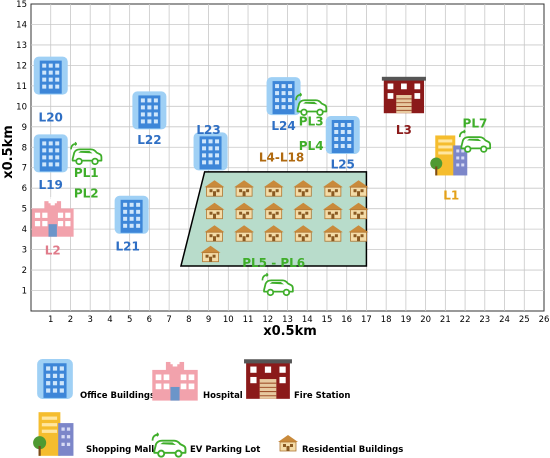  Describe the element at coordinates (50, 320) in the screenshot. I see `x-tick-label: 1` at that location.